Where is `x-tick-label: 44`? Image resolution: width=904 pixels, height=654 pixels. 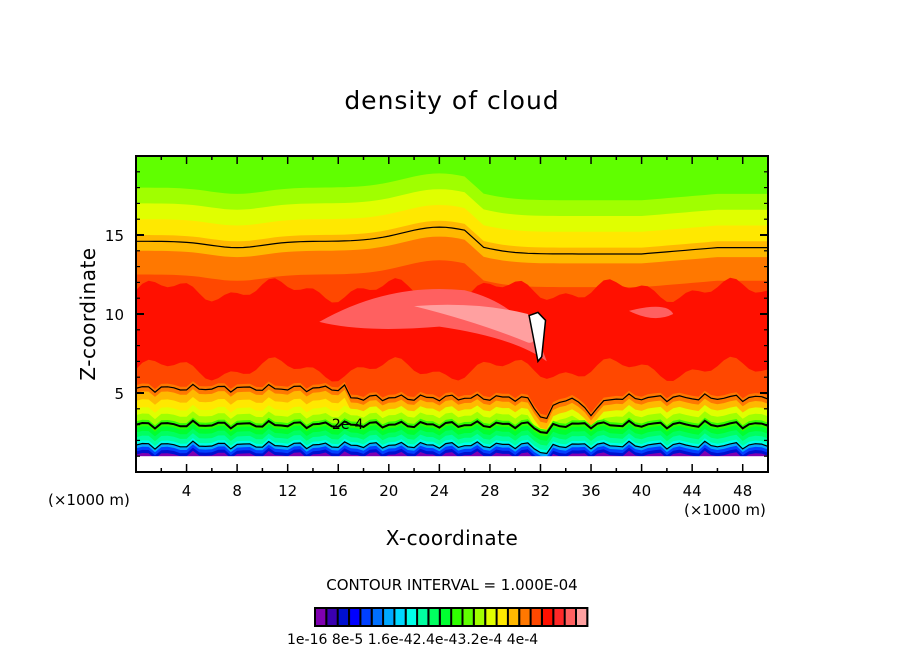 x-tick-label: 44 is located at coordinates (692, 491).